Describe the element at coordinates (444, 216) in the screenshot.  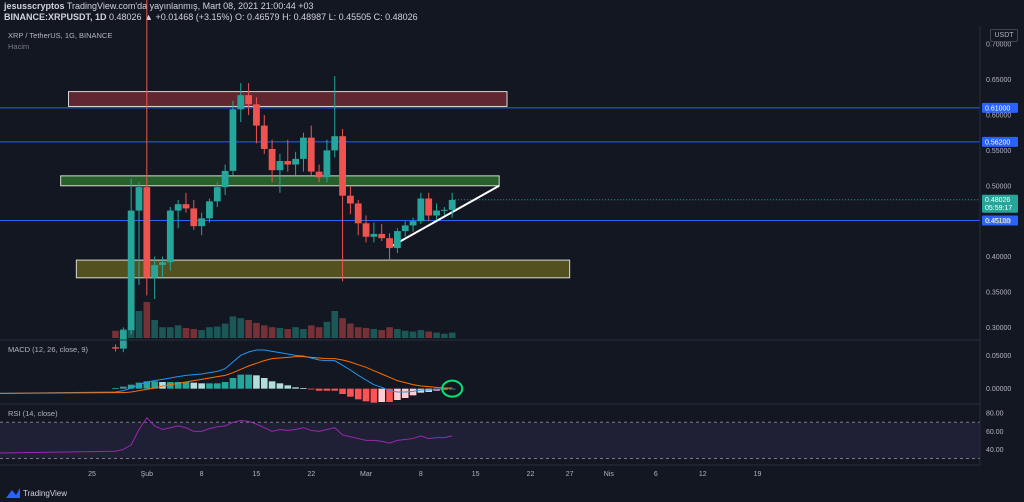
I see `trend-line` at that location.